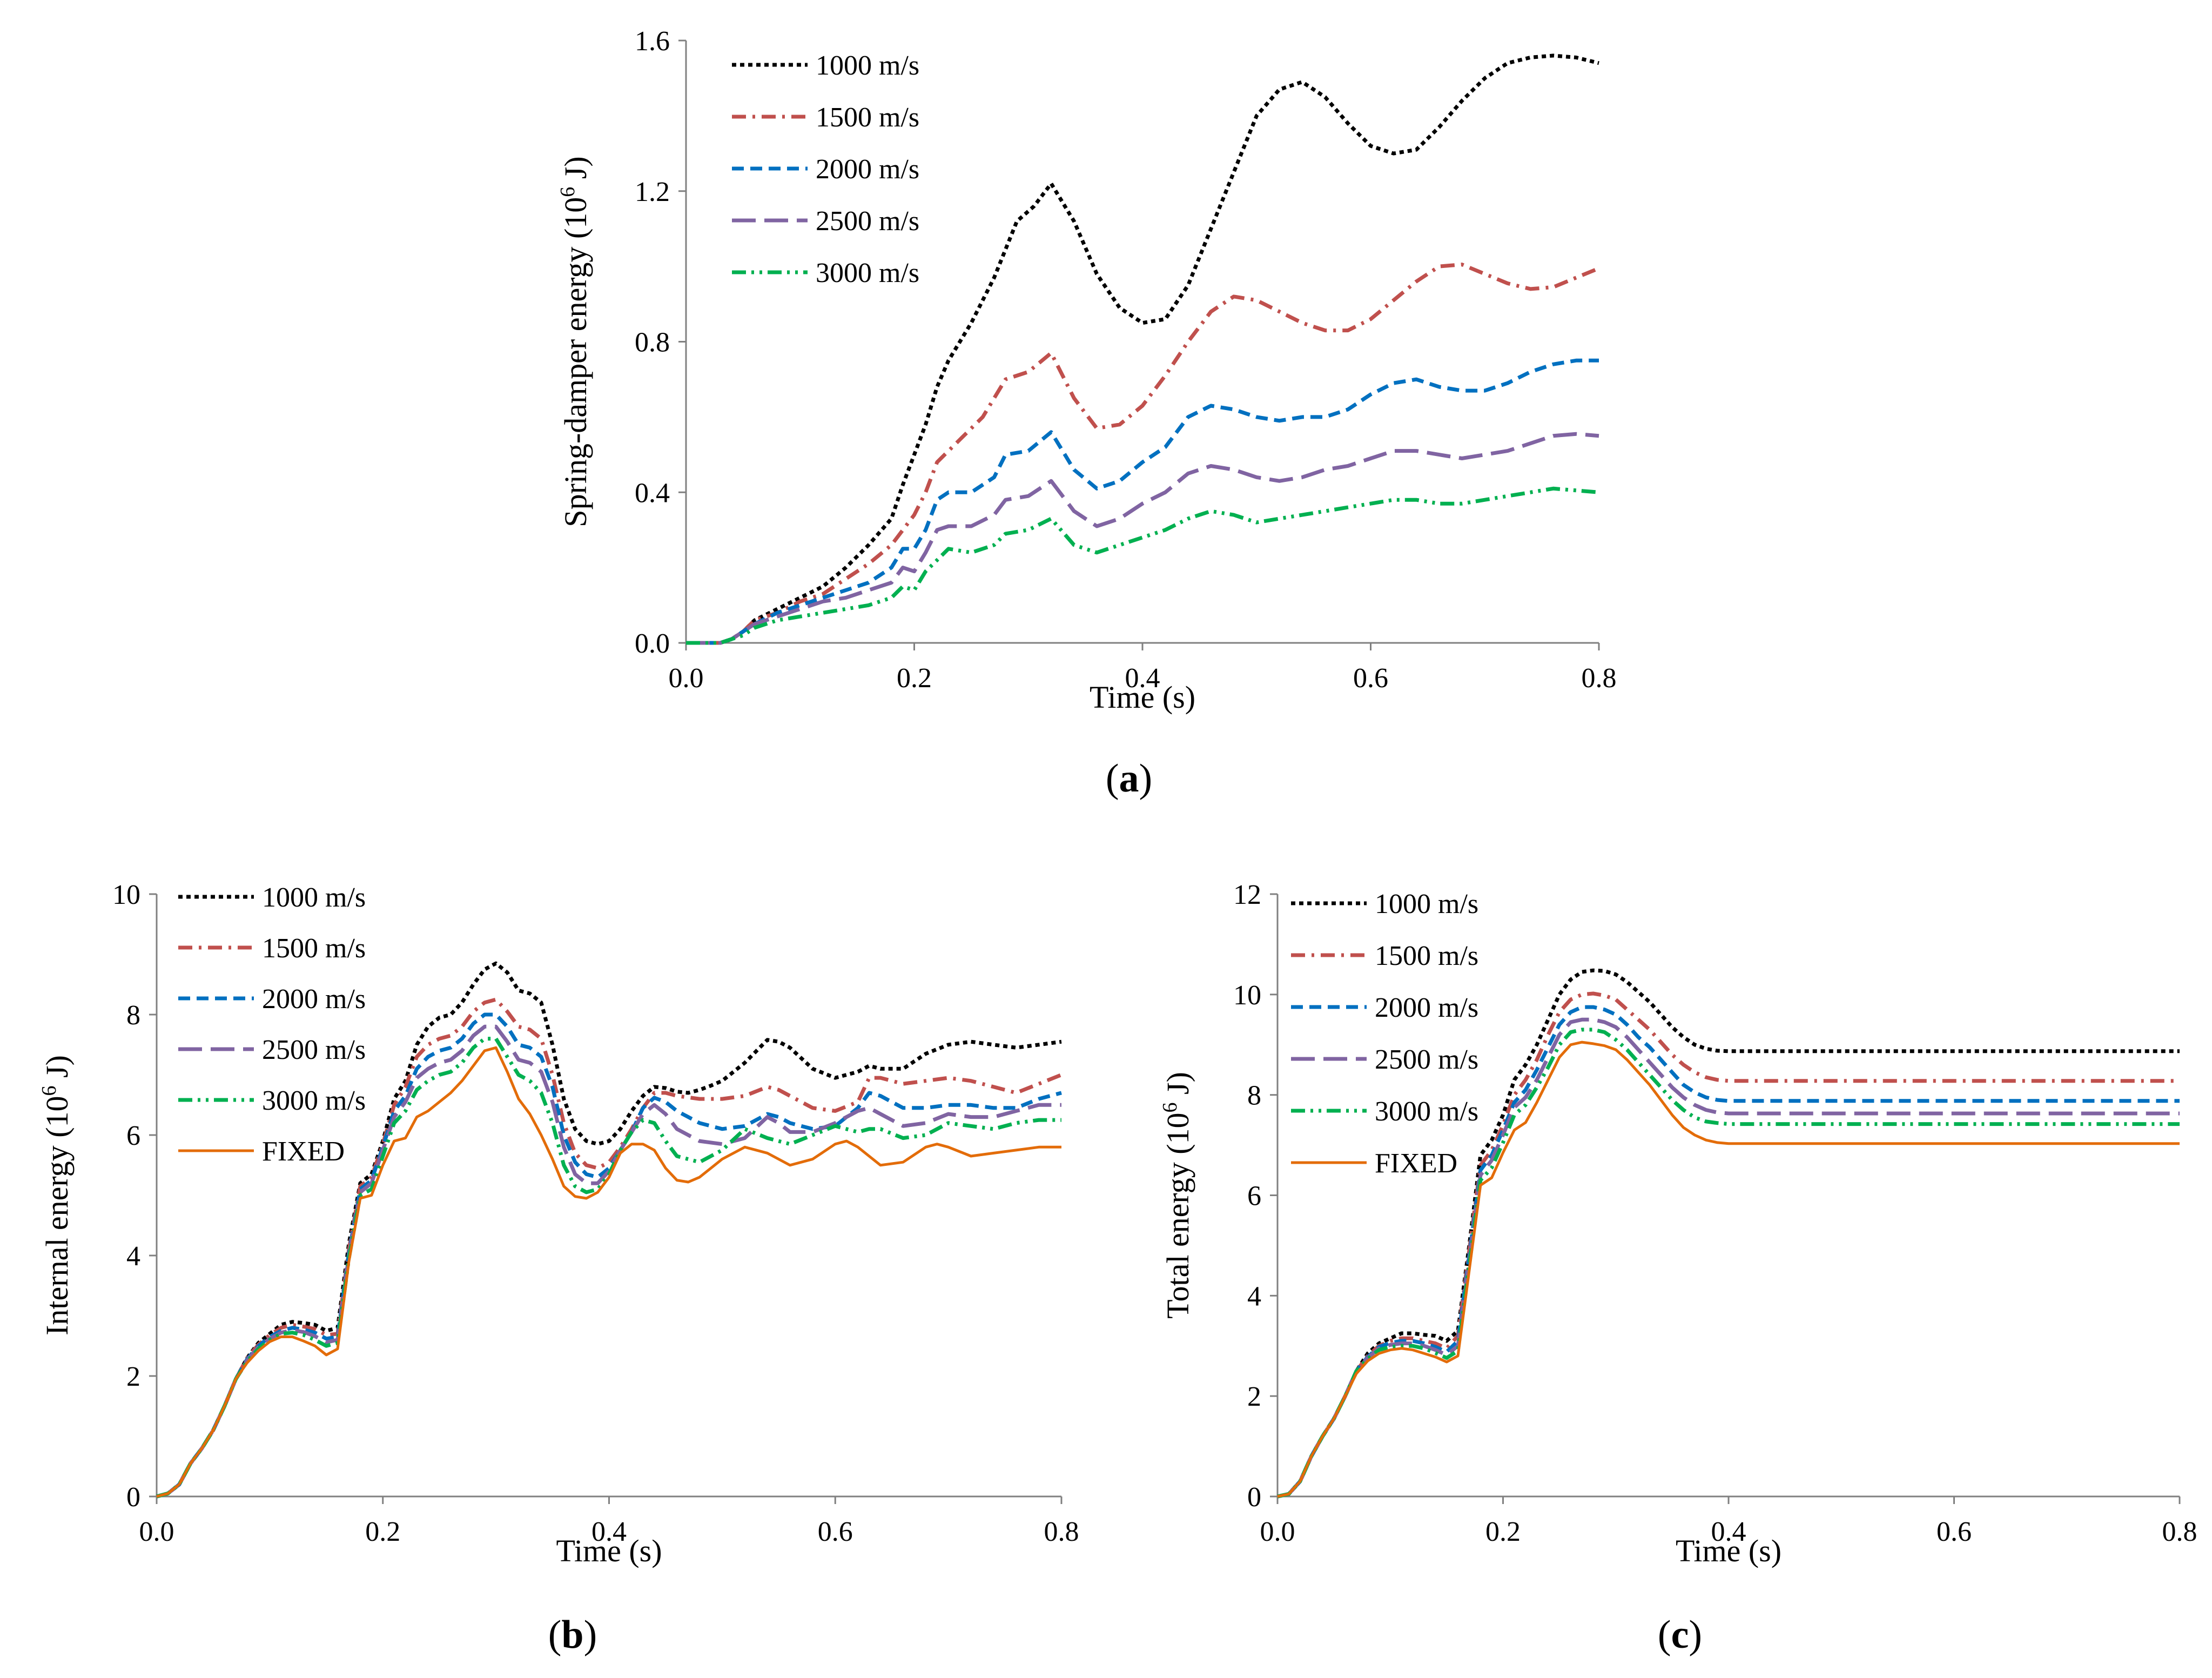 The width and height of the screenshot is (2212, 1678). What do you see at coordinates (1680, 1635) in the screenshot?
I see `caption-c: (c)` at bounding box center [1680, 1635].